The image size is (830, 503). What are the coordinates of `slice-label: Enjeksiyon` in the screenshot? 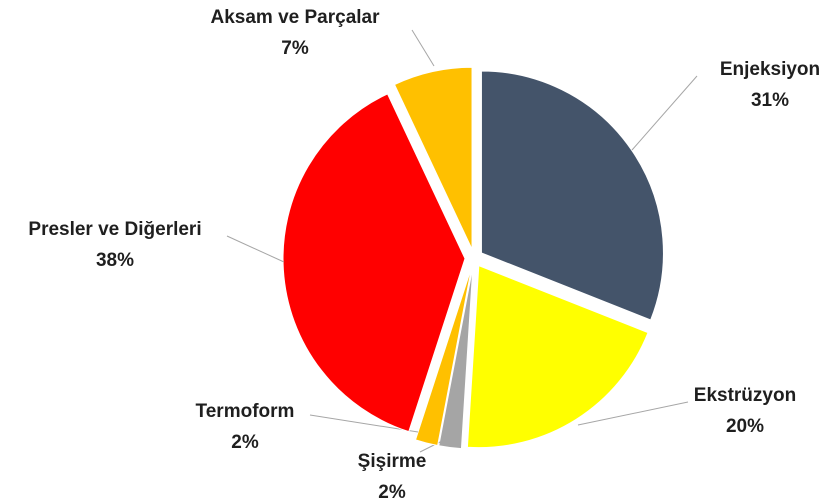 It's located at (770, 69).